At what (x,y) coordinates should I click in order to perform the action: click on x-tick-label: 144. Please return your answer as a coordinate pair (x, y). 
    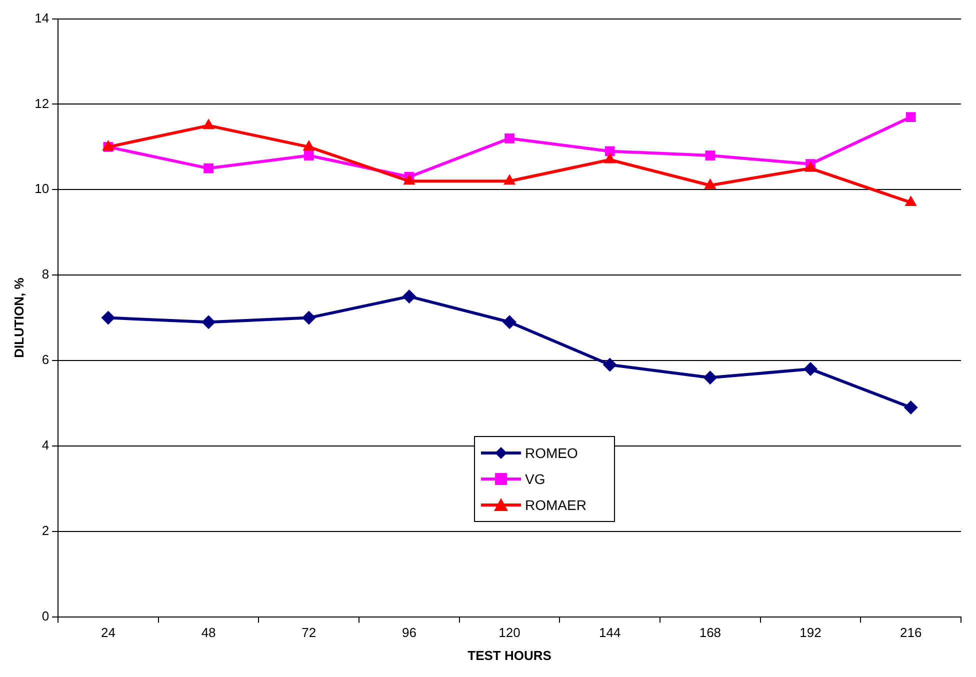
    Looking at the image, I should click on (610, 632).